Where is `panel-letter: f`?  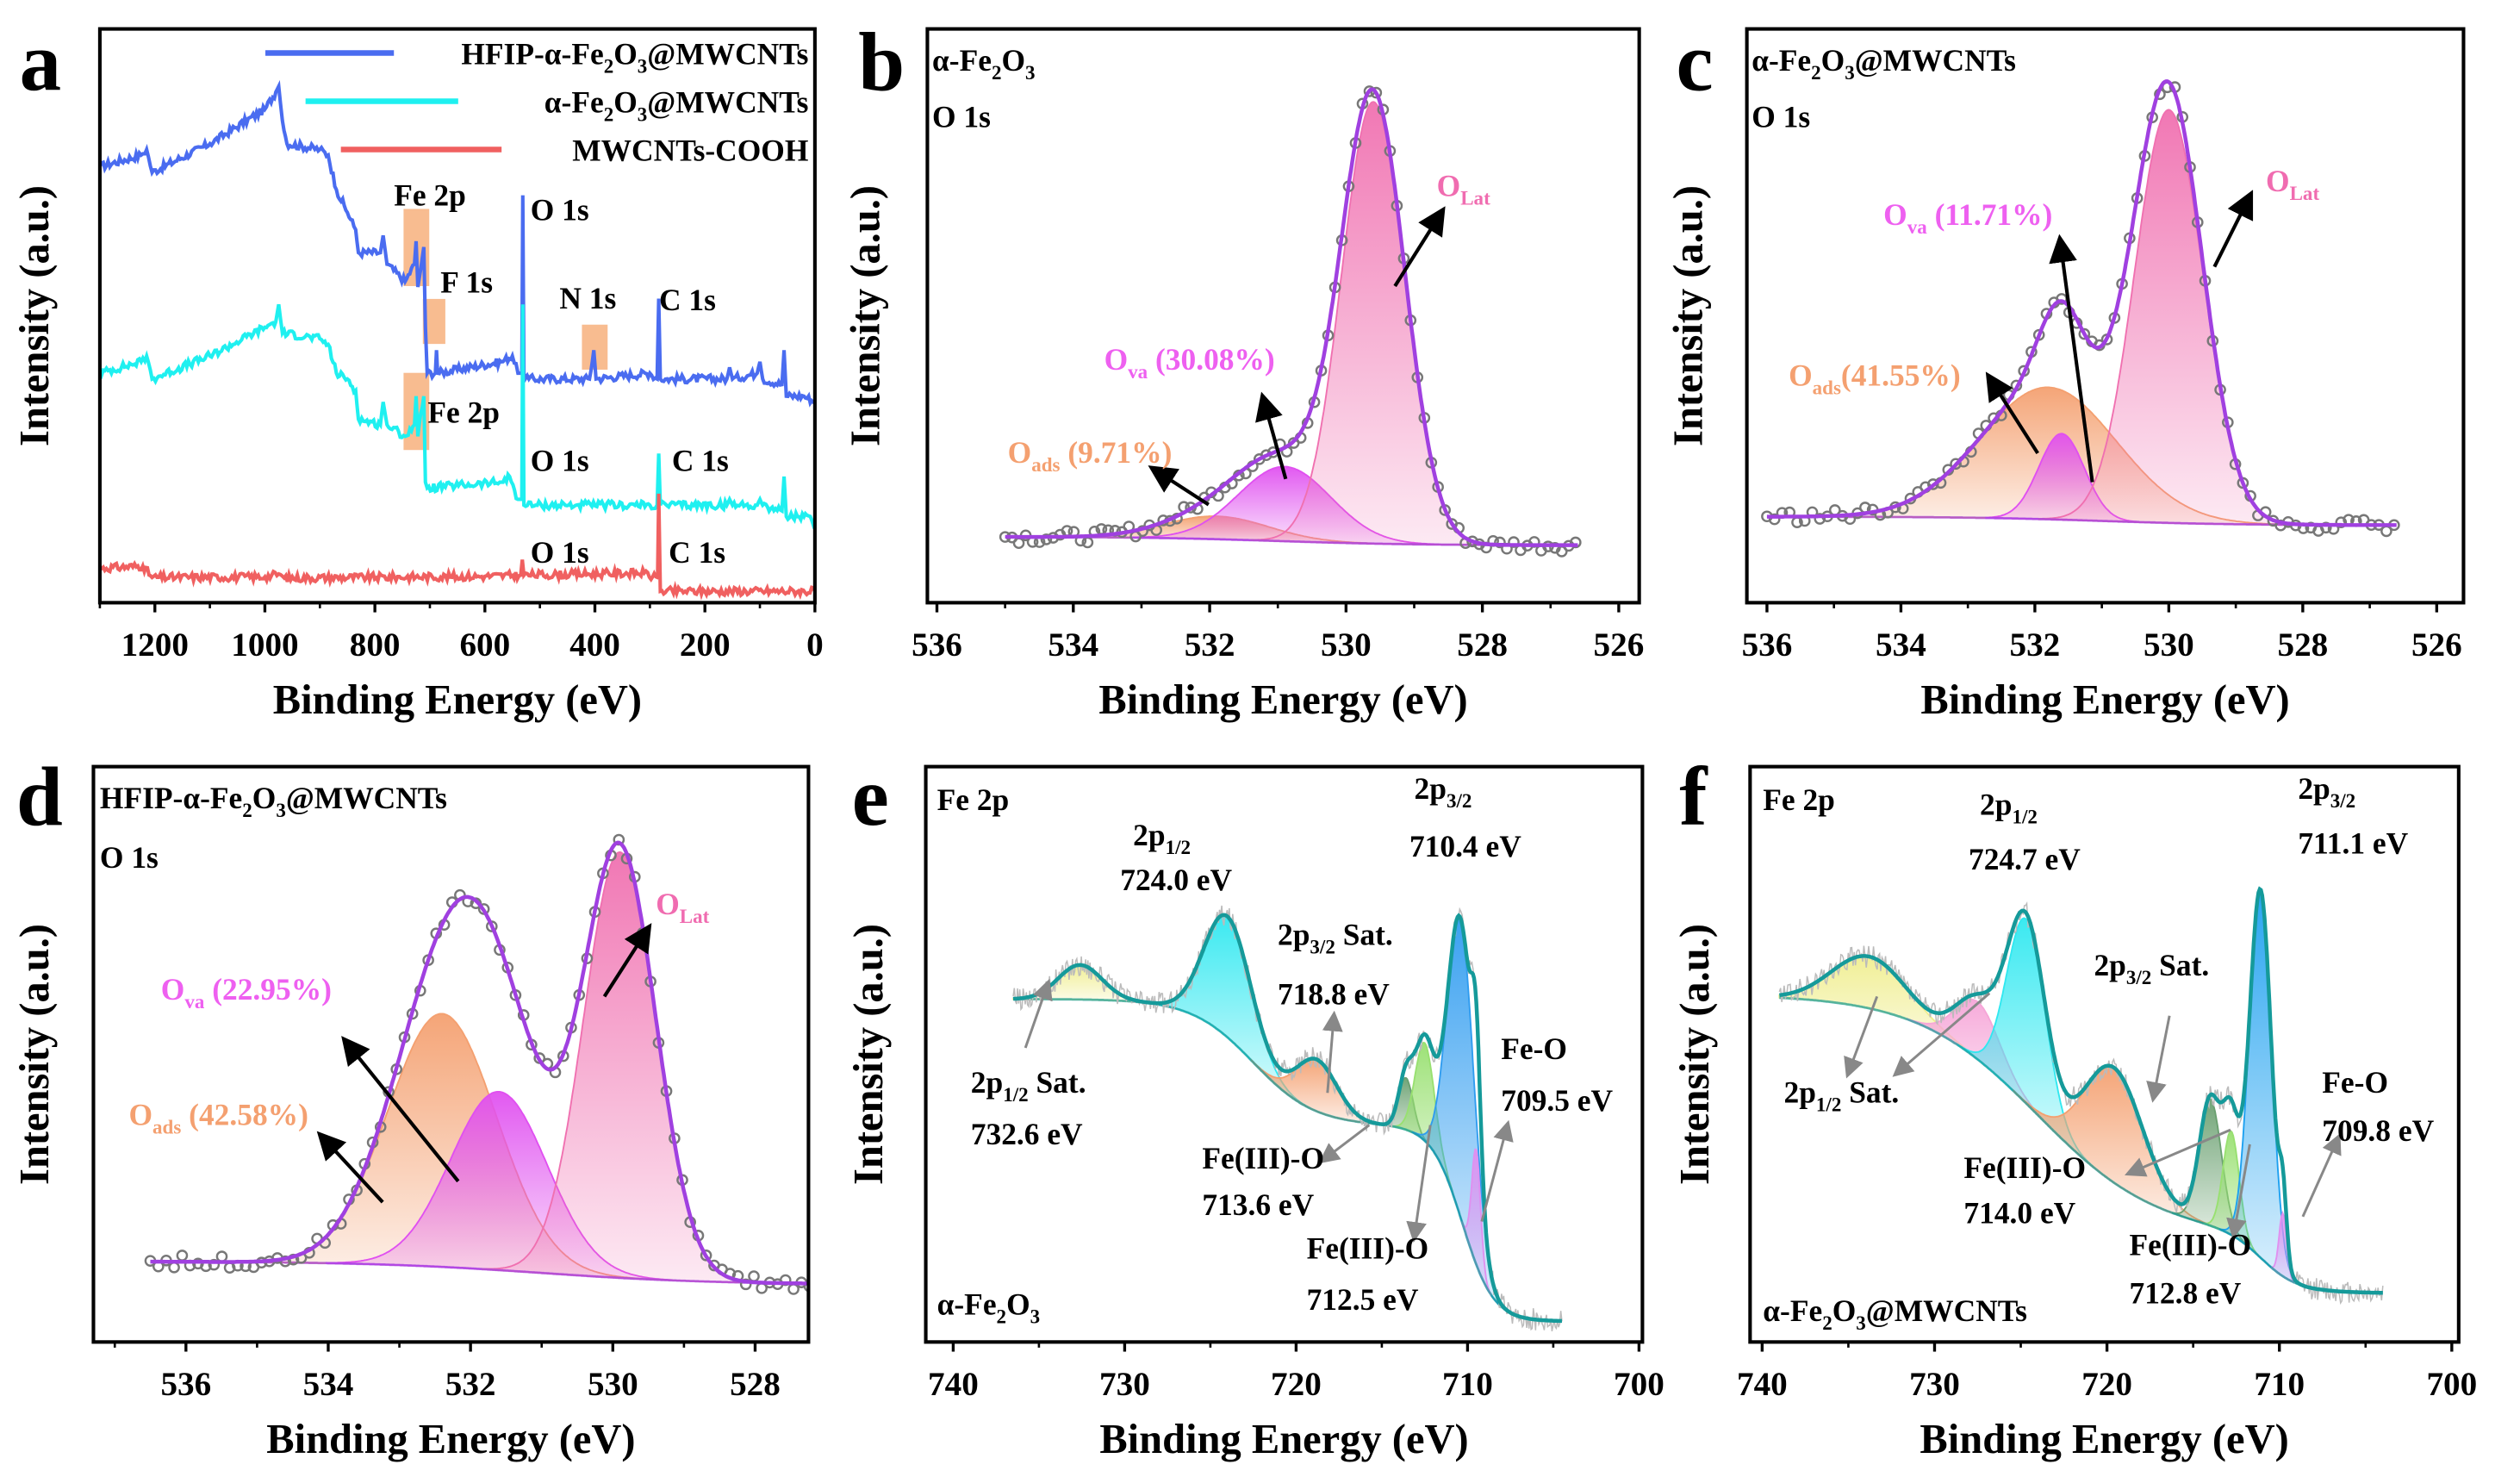 panel-letter: f is located at coordinates (1694, 797).